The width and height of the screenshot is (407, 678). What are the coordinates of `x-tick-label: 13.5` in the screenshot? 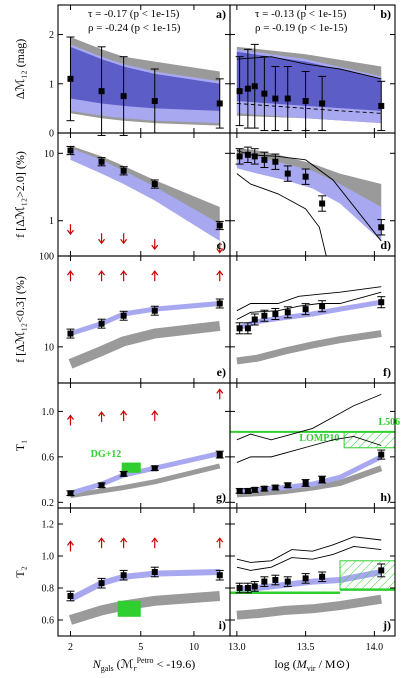 It's located at (306, 647).